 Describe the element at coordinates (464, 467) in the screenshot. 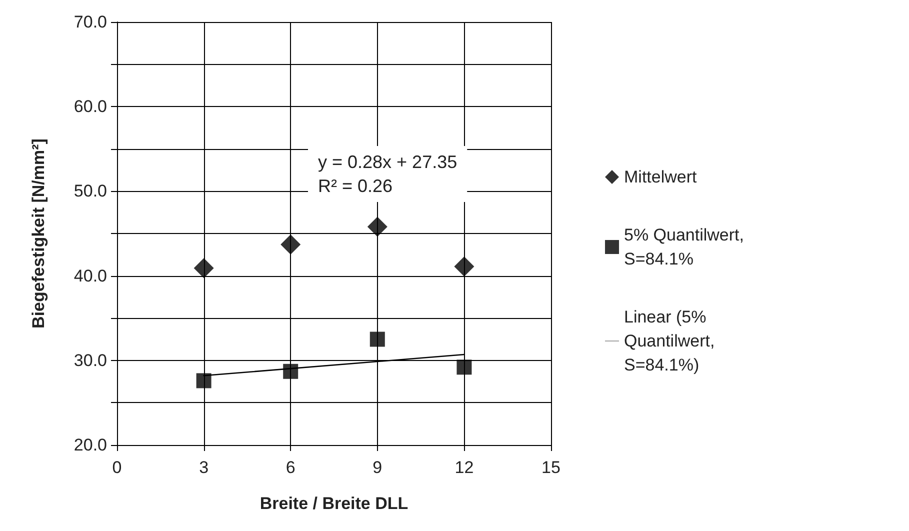

I see `x-tick-label: 12` at that location.